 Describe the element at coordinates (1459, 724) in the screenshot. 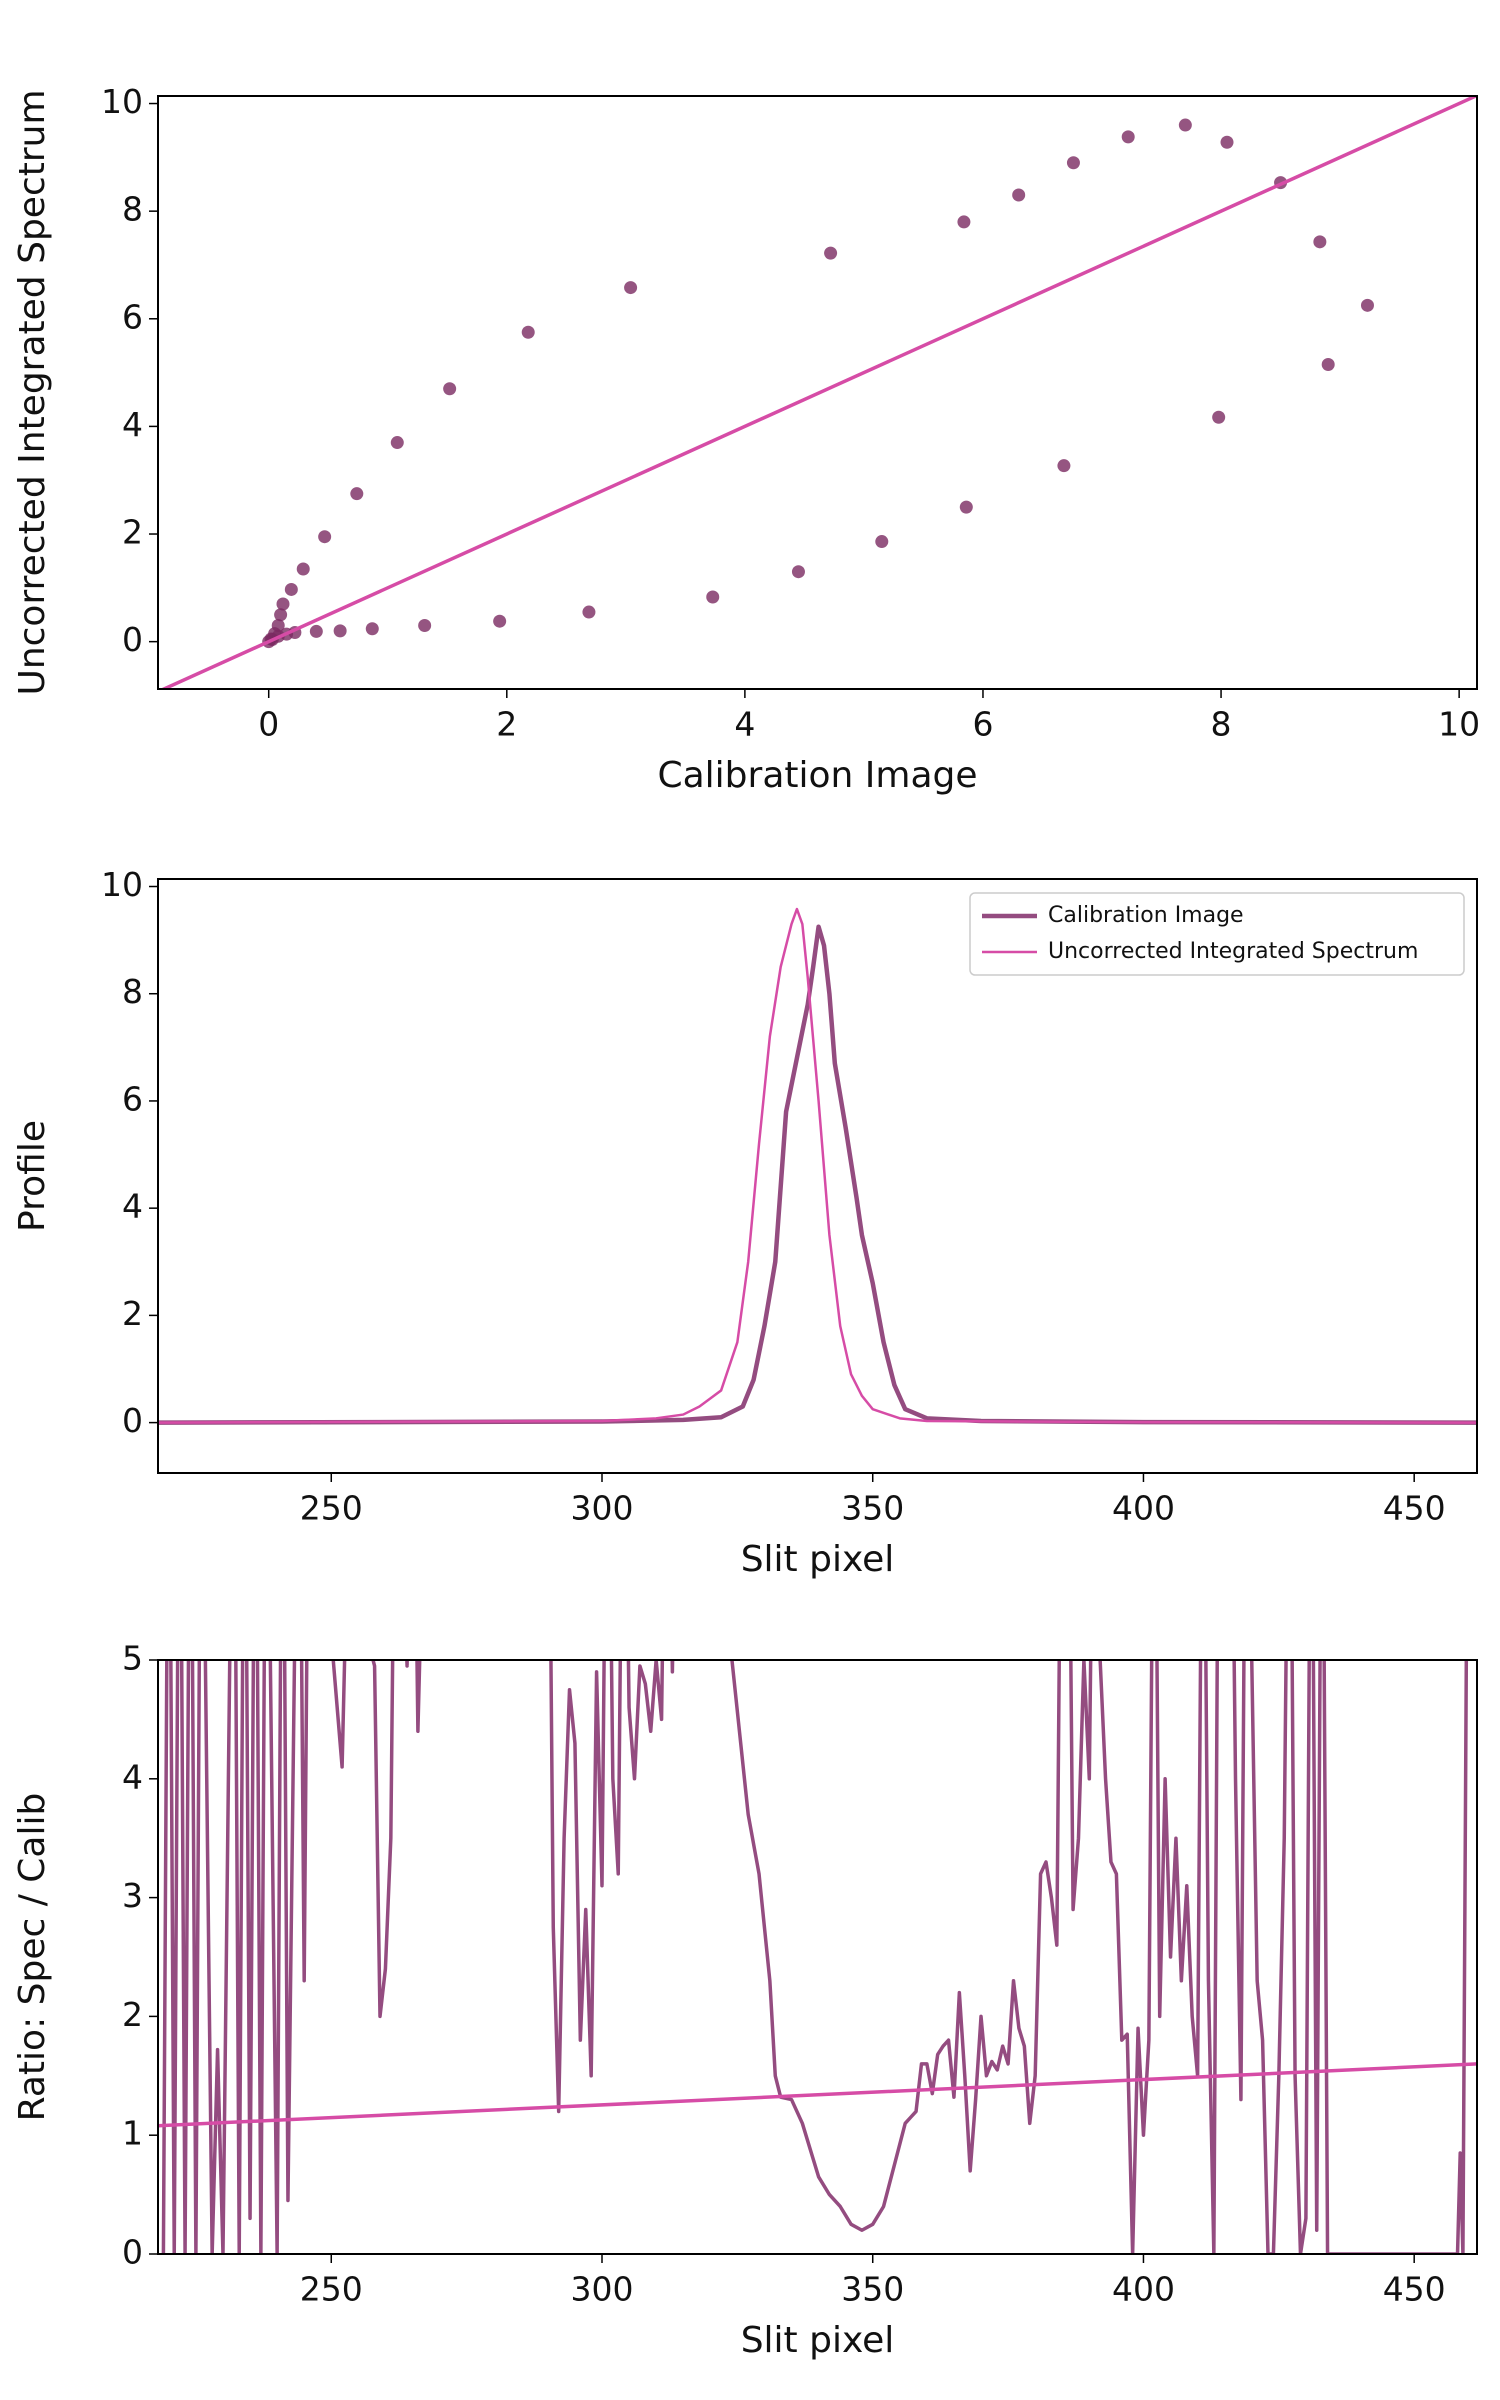

I see `x-tick-label: 10` at that location.